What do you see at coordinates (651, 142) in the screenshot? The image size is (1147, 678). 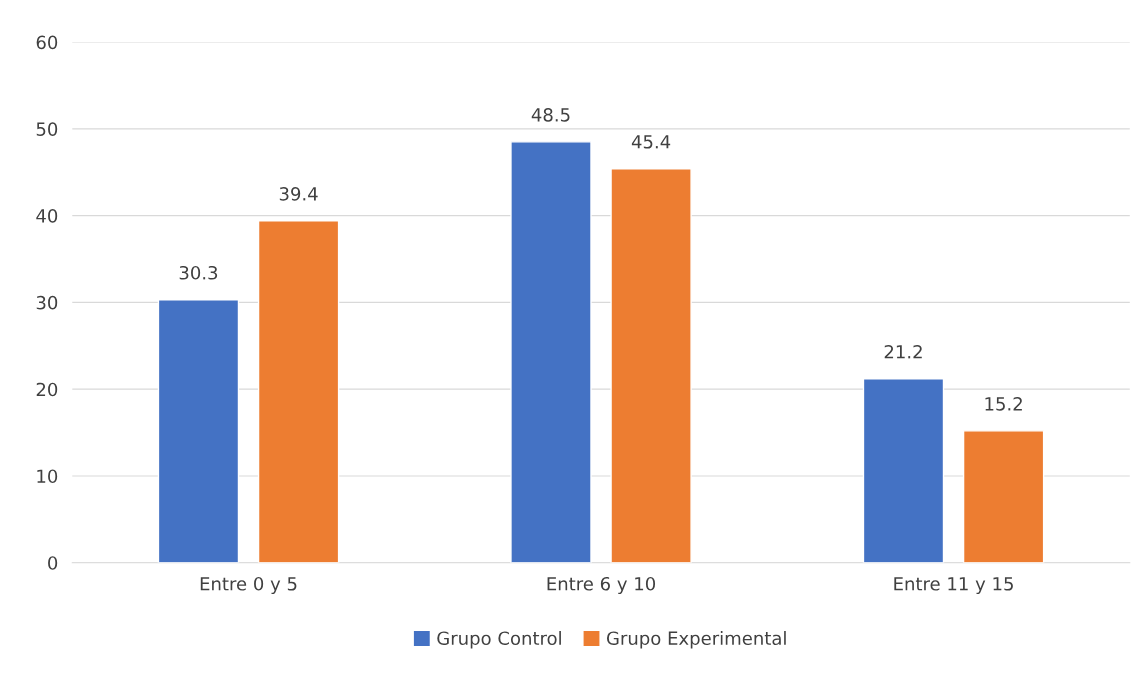 I see `data-label: 45.4` at bounding box center [651, 142].